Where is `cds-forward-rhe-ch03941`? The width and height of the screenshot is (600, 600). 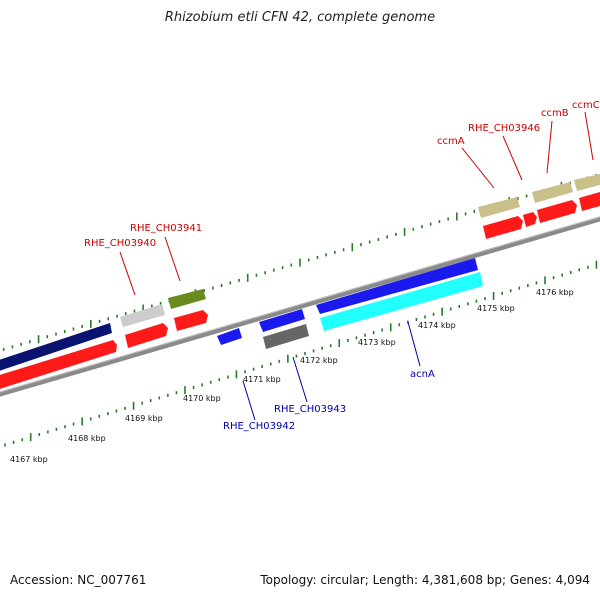 cds-forward-rhe-ch03941 is located at coordinates (191, 320).